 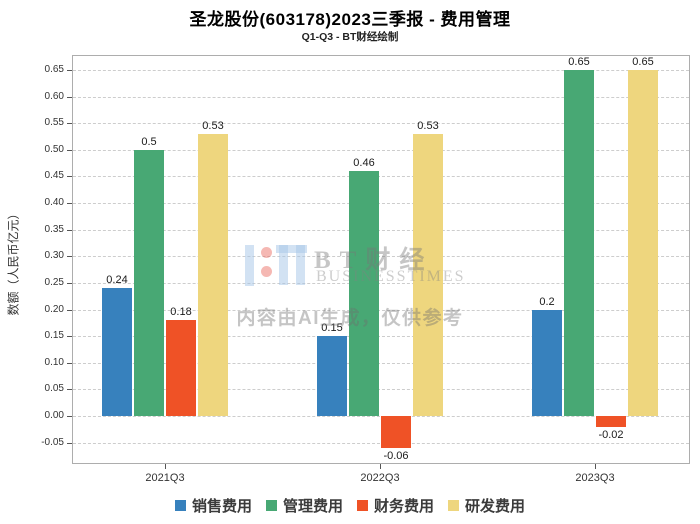 What do you see at coordinates (54, 176) in the screenshot?
I see `y-tick-label: 0.45` at bounding box center [54, 176].